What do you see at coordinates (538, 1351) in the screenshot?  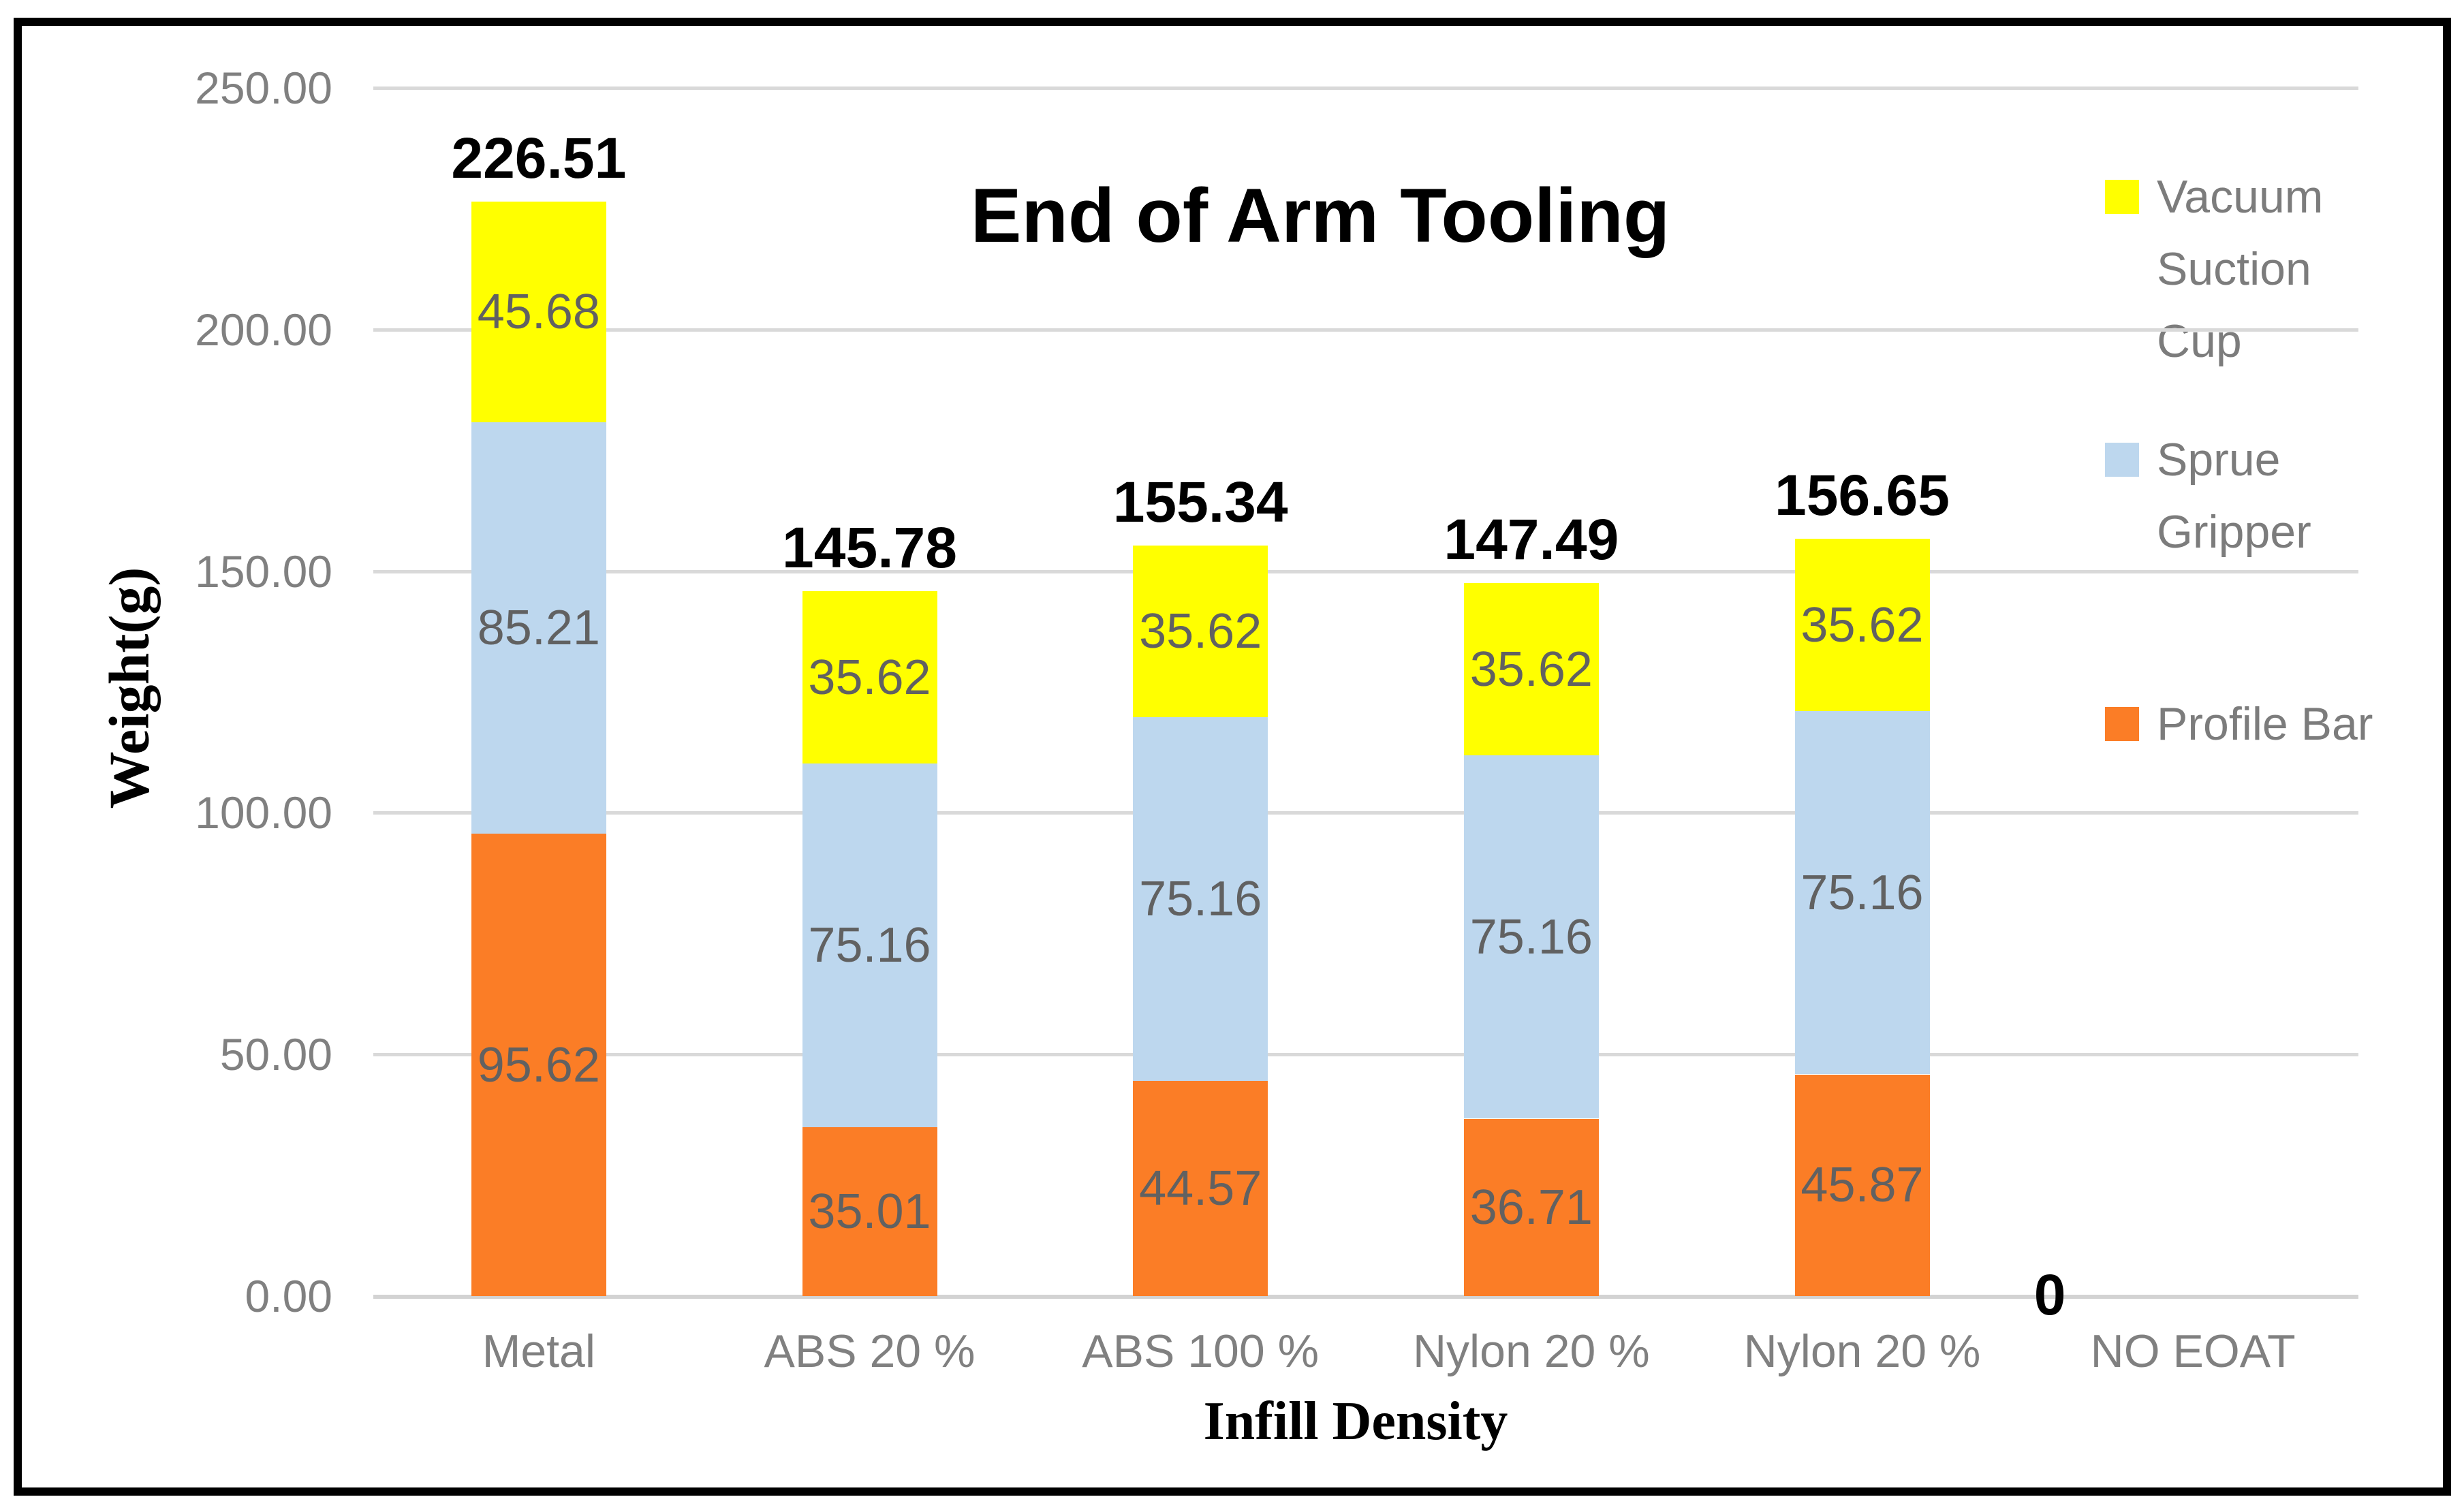 I see `x-axis-category-label: Metal` at bounding box center [538, 1351].